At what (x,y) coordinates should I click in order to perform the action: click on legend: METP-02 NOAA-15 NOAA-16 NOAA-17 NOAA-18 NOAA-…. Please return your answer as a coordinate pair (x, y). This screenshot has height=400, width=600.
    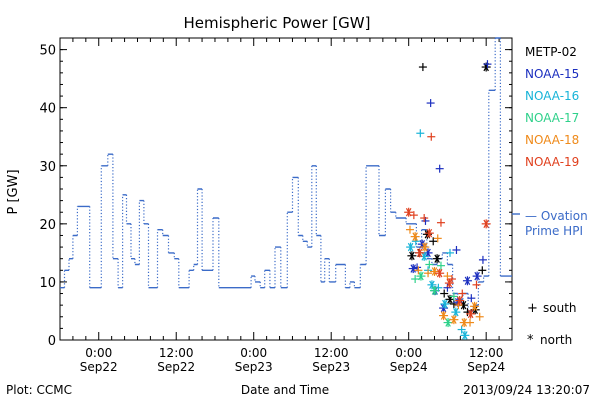
    Looking at the image, I should click on (550, 196).